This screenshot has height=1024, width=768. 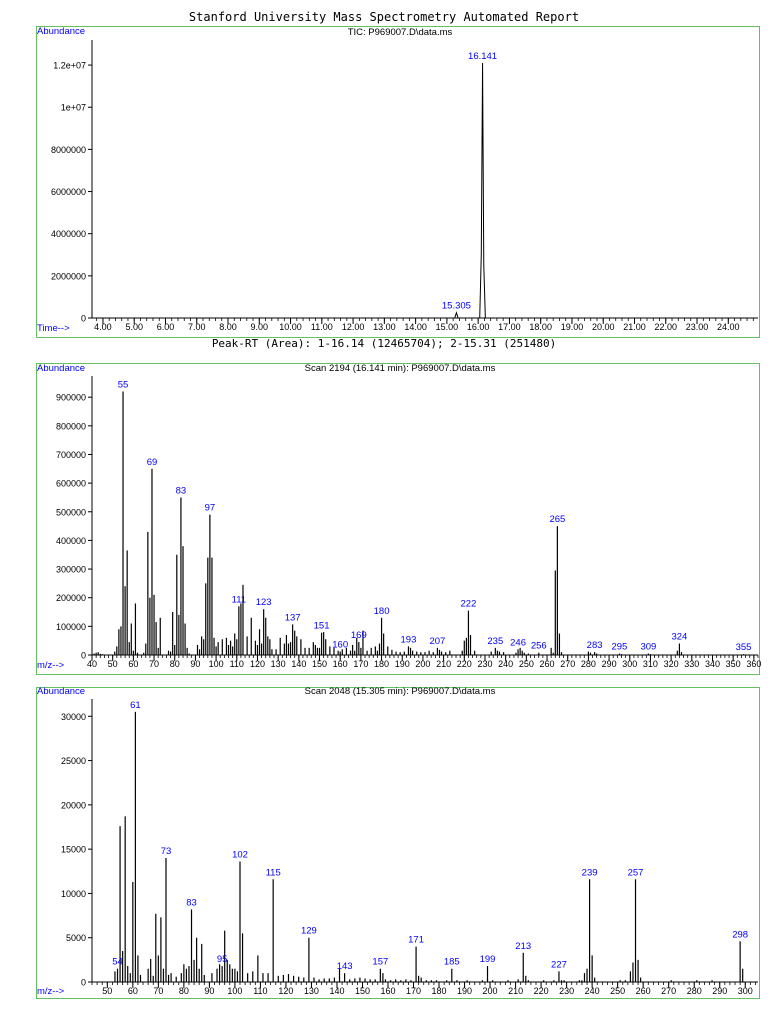 I want to click on peak-label: 61, so click(x=135, y=705).